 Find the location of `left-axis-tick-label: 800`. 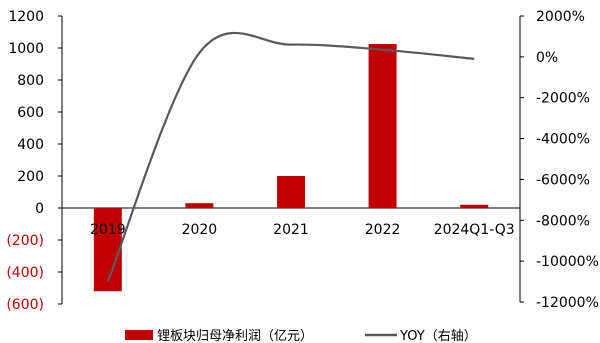

left-axis-tick-label: 800 is located at coordinates (30, 81).